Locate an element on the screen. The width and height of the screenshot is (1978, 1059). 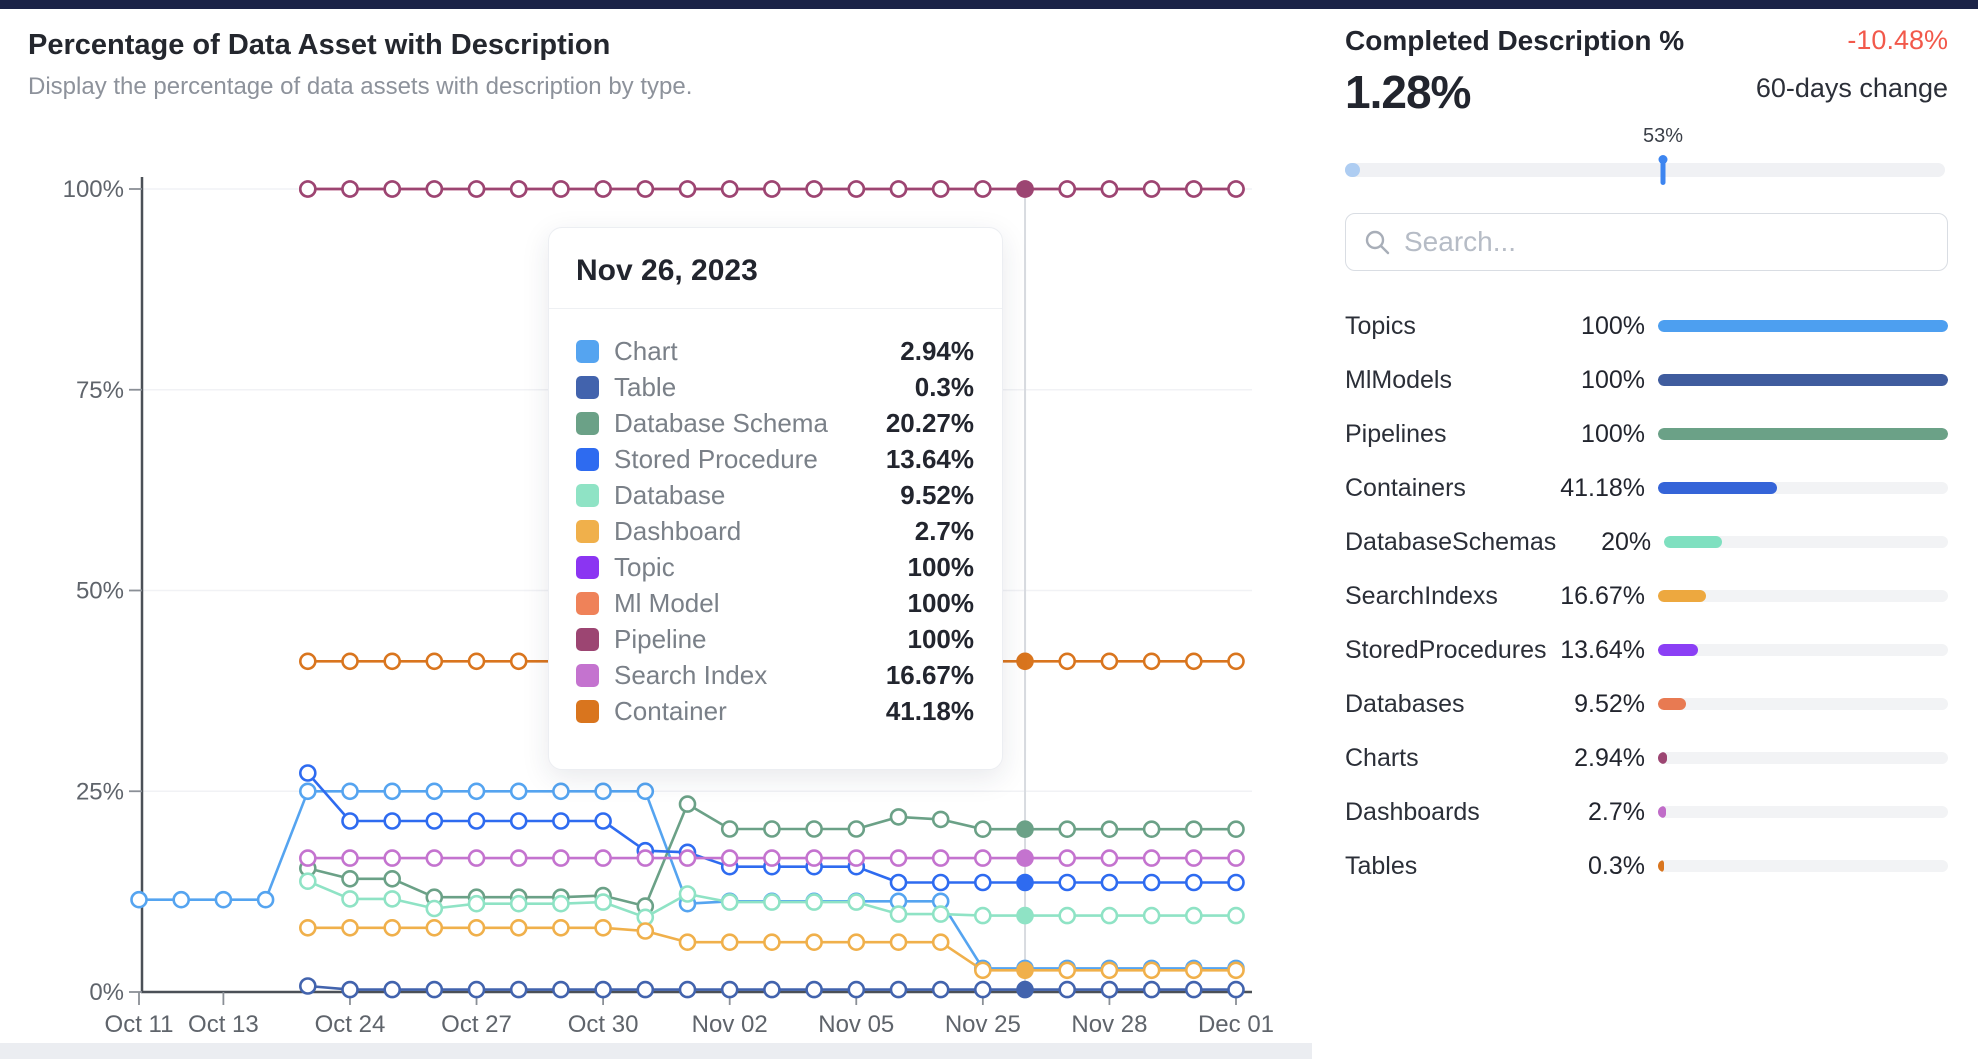
asset-row: SearchIndexs 16.67% is located at coordinates (1646, 596).